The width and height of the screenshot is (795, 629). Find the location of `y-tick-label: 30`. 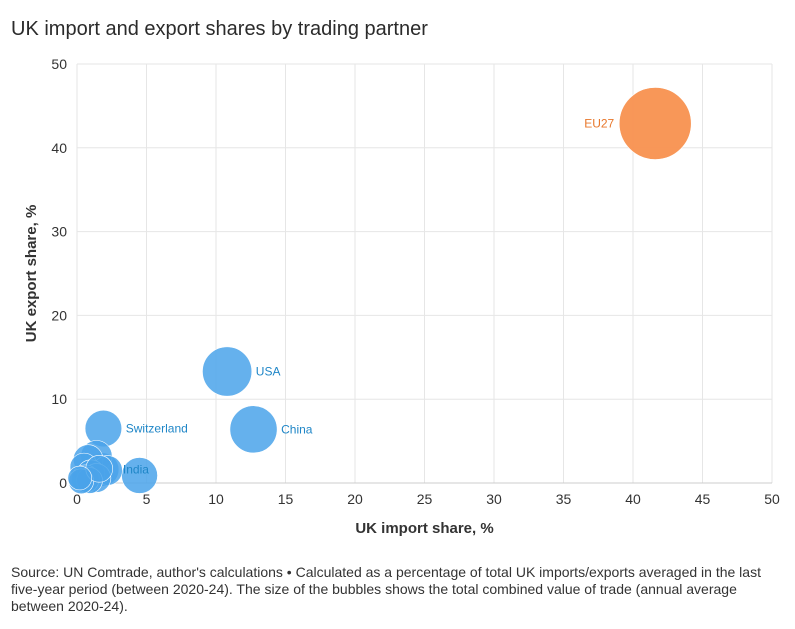

y-tick-label: 30 is located at coordinates (59, 232).